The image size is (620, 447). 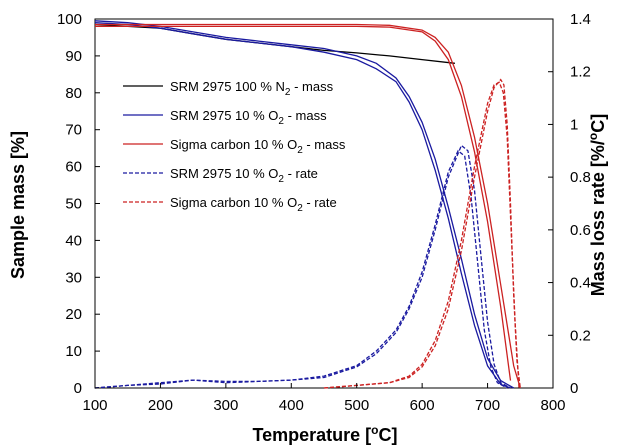 What do you see at coordinates (225, 405) in the screenshot?
I see `x-tick-label: 300` at bounding box center [225, 405].